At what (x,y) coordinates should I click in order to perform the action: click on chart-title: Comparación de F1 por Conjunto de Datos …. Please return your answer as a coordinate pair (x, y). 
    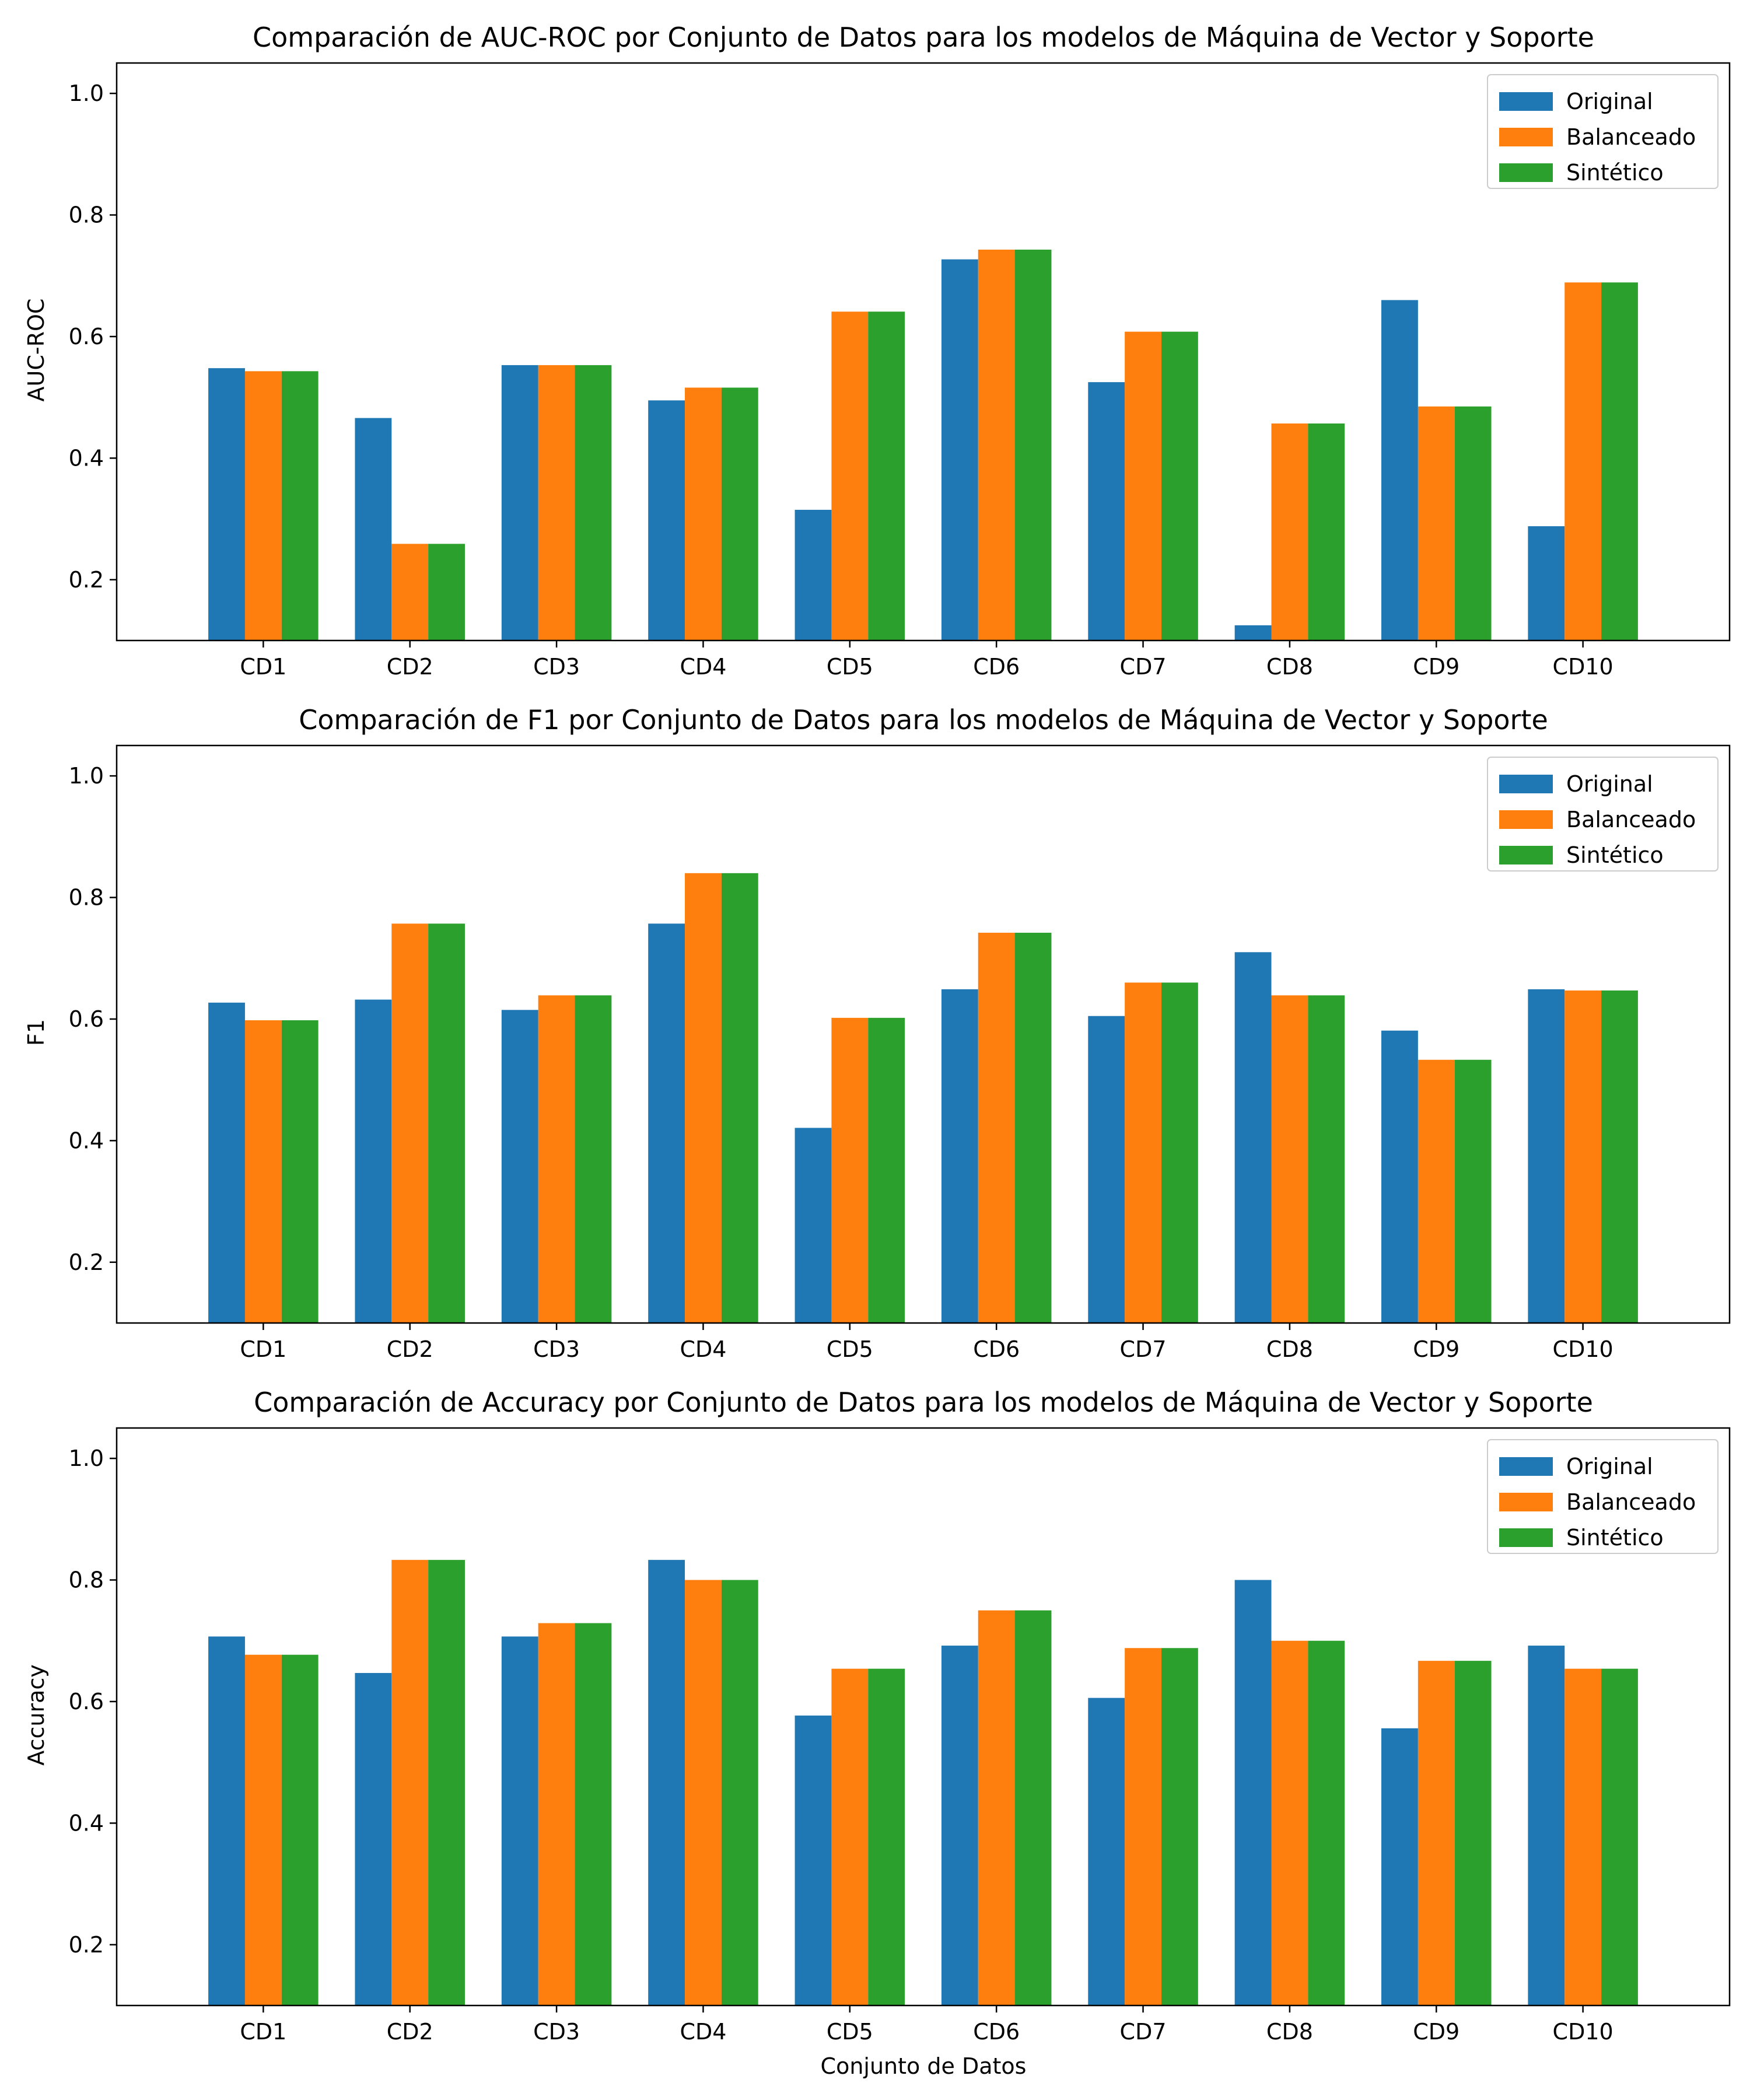
    Looking at the image, I should click on (923, 720).